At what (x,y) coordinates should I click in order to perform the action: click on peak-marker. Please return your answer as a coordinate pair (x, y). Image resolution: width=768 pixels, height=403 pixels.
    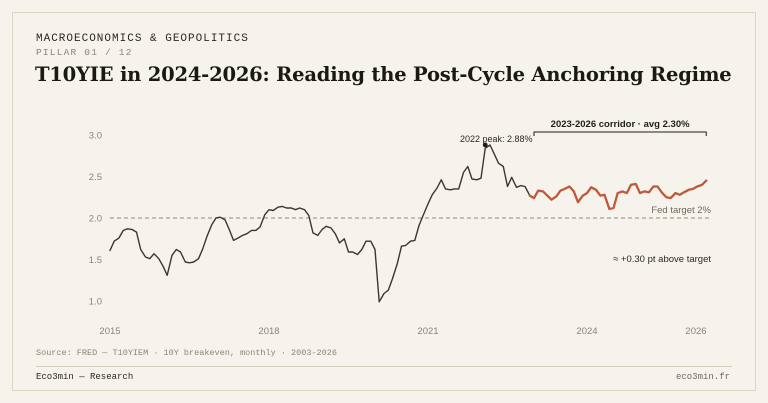
    Looking at the image, I should click on (485, 145).